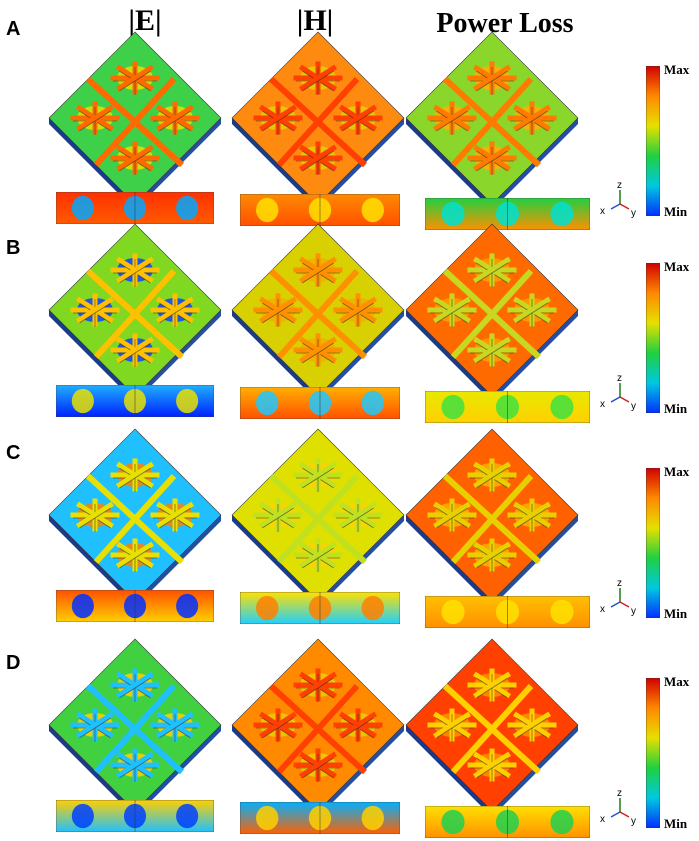 The height and width of the screenshot is (841, 699). I want to click on power-loss-section-a, so click(507, 214).